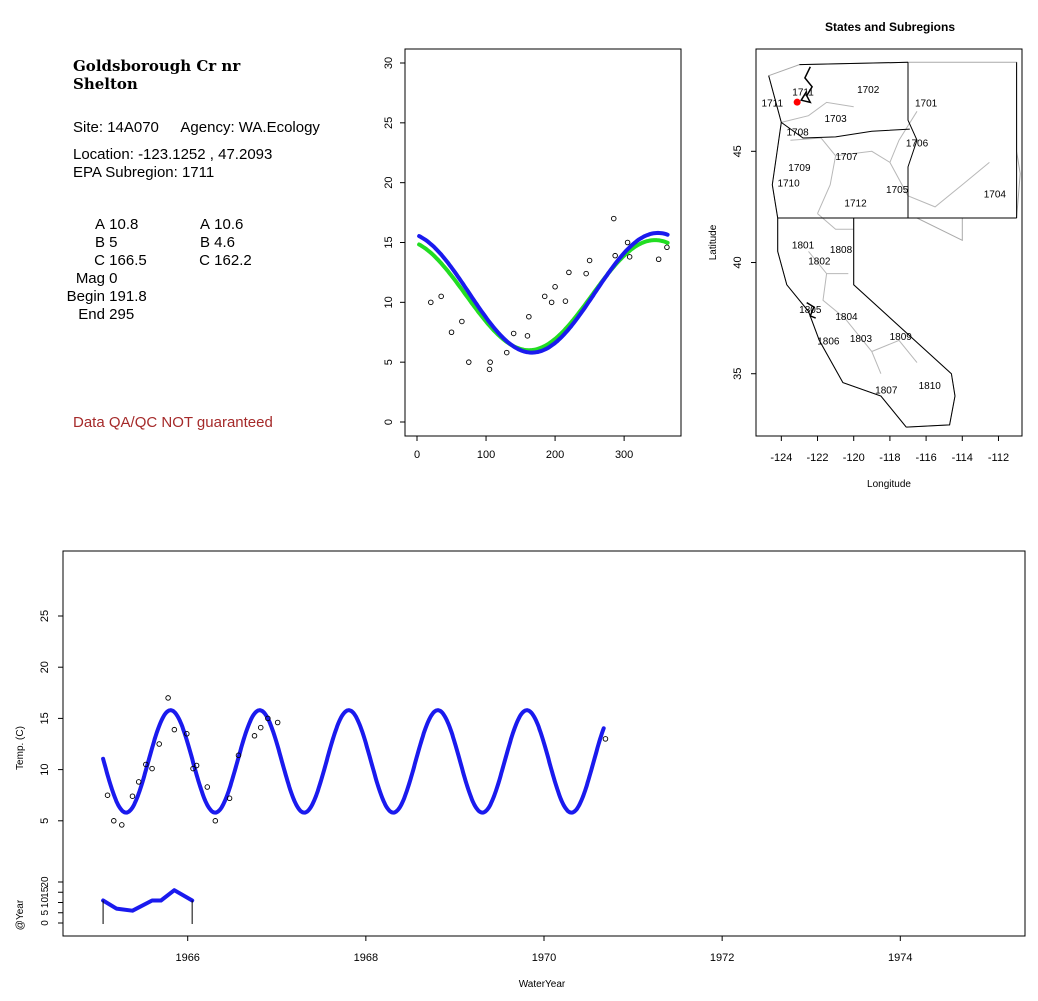 This screenshot has height=1001, width=1038. I want to click on timeseries-ylabel: Temp. (C), so click(20, 748).